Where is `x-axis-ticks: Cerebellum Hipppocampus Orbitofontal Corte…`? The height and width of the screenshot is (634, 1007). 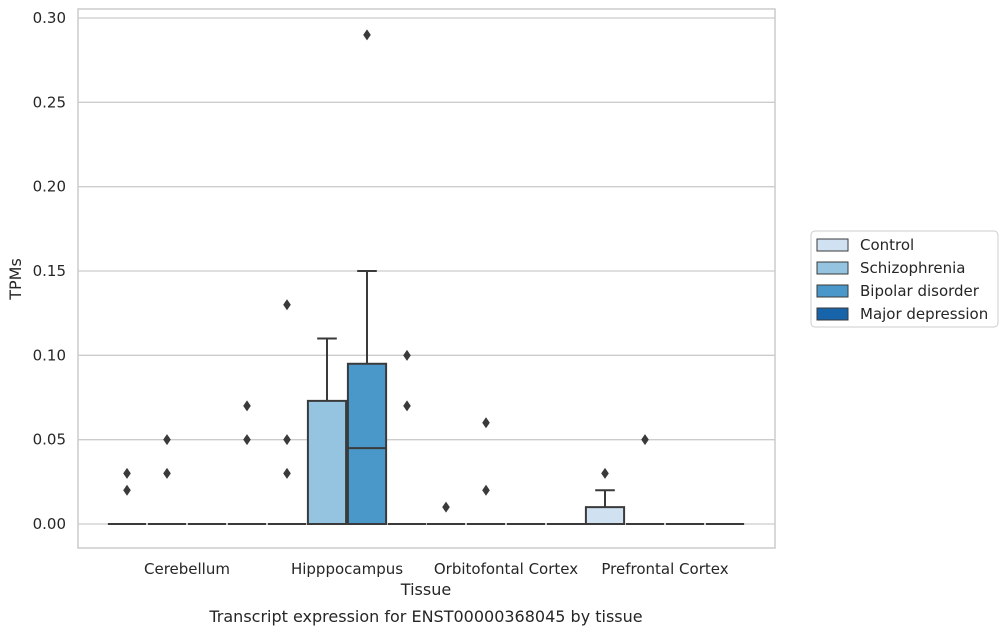
x-axis-ticks: Cerebellum Hipppocampus Orbitofontal Corte… is located at coordinates (436, 569).